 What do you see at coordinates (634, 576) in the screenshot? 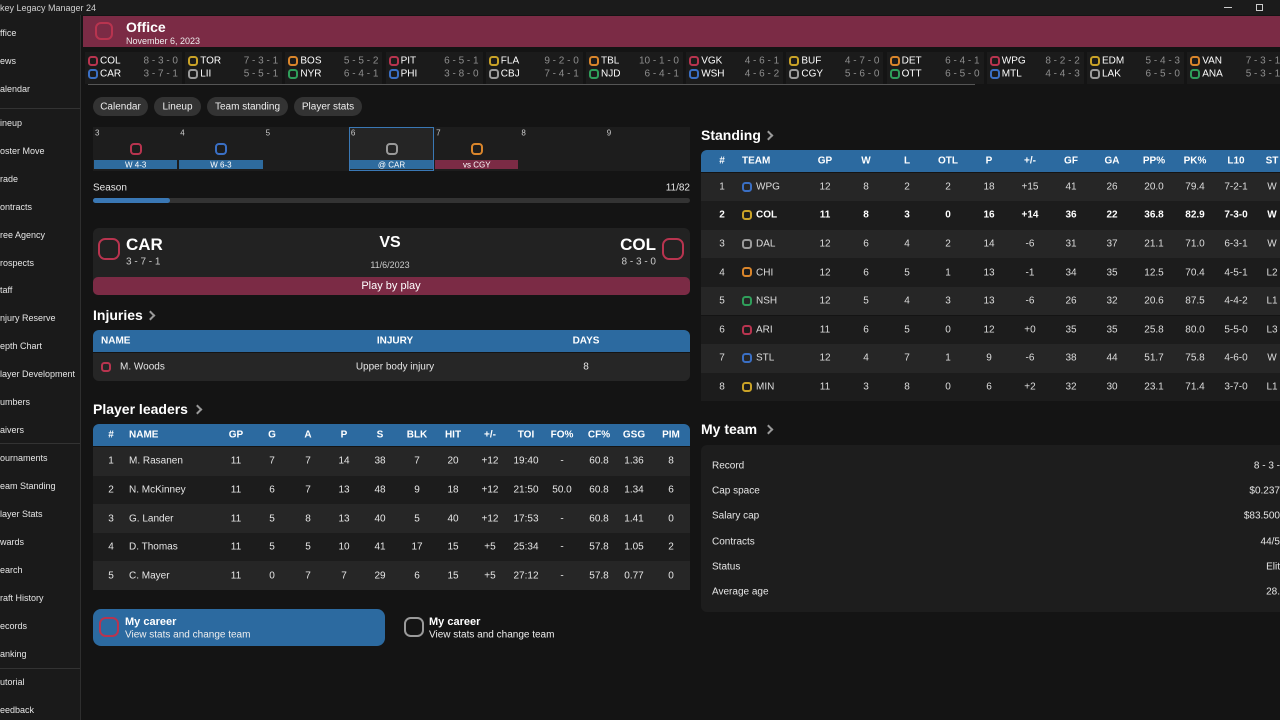
I see `table-cell: 0.77` at bounding box center [634, 576].